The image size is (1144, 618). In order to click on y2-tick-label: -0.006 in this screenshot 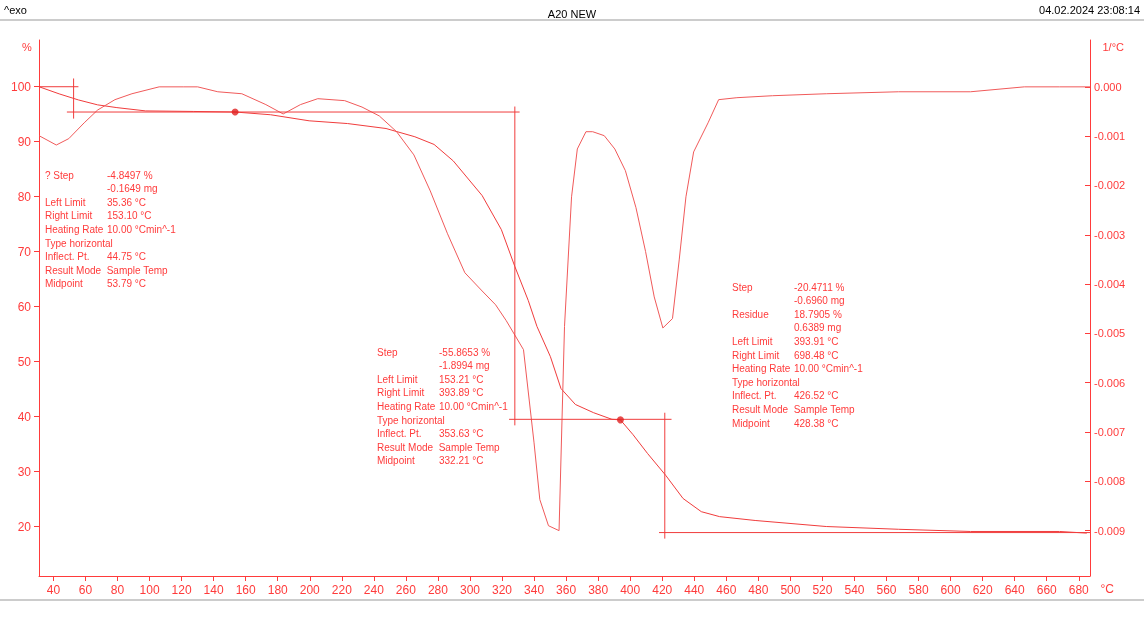, I will do `click(1110, 382)`.